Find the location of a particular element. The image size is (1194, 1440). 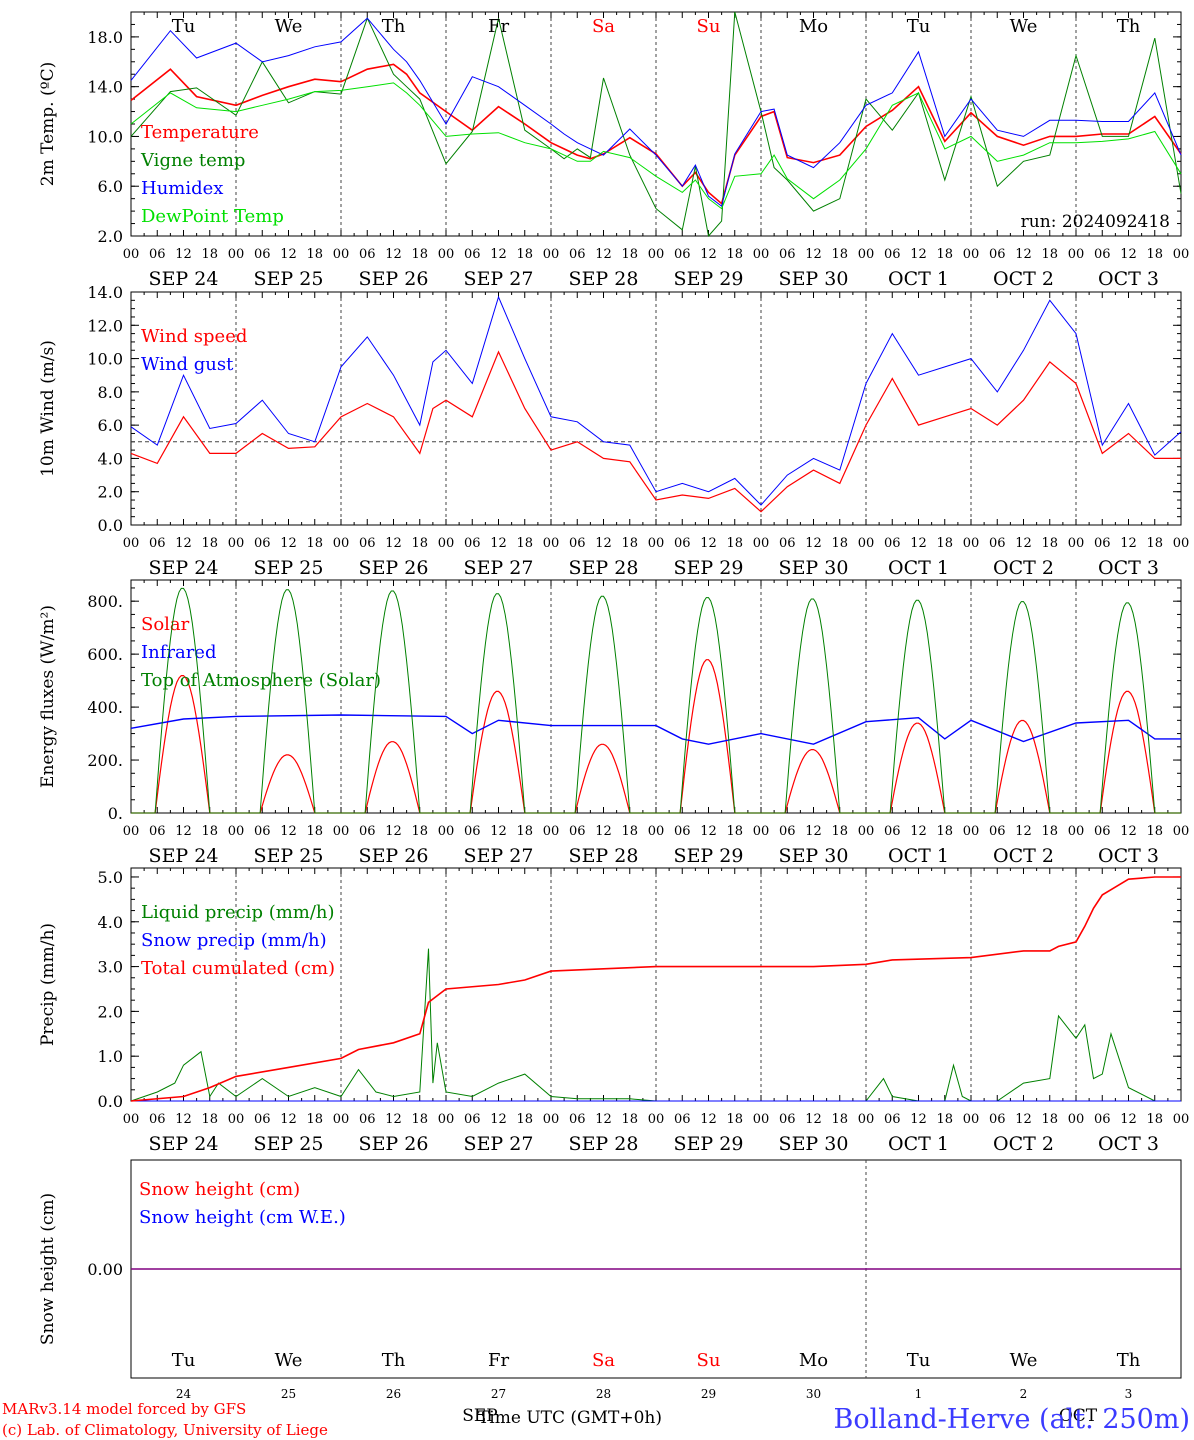

series-line-liquid-precip-mm-h- is located at coordinates (655, 1025).